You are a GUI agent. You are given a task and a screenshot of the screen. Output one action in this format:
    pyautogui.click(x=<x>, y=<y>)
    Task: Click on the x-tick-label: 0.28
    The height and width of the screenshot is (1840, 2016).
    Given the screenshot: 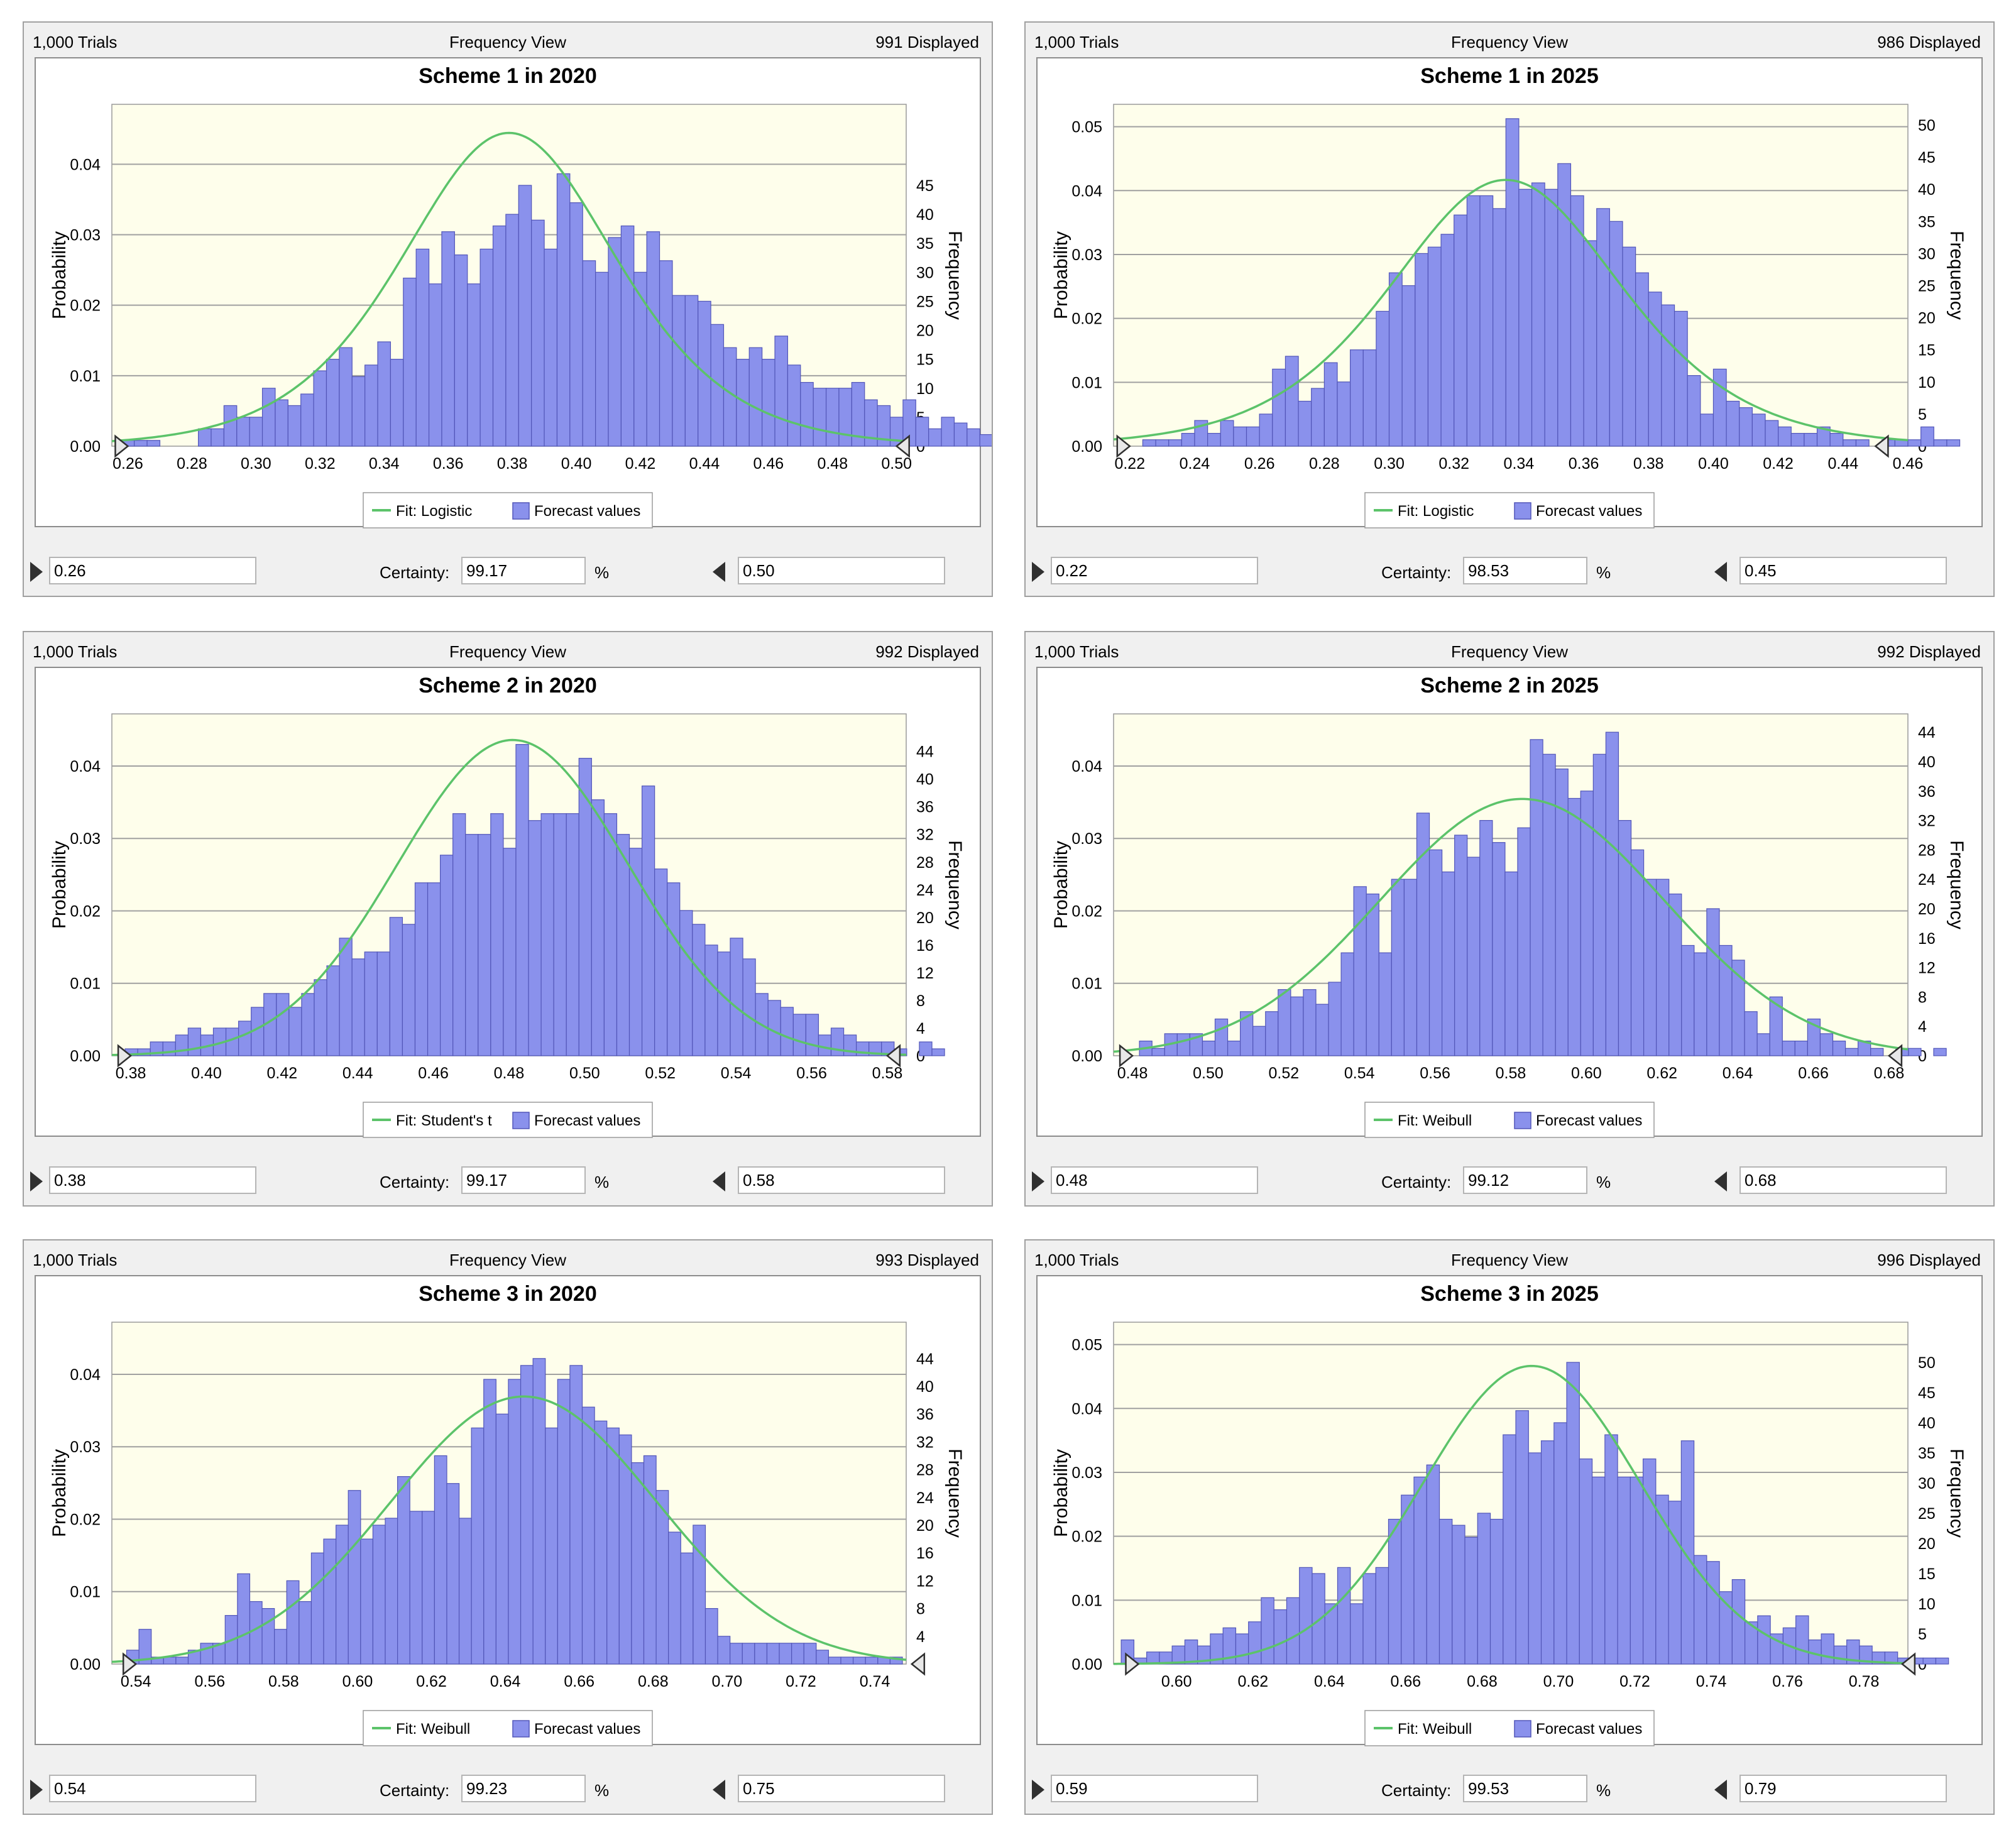 What is the action you would take?
    pyautogui.click(x=192, y=464)
    